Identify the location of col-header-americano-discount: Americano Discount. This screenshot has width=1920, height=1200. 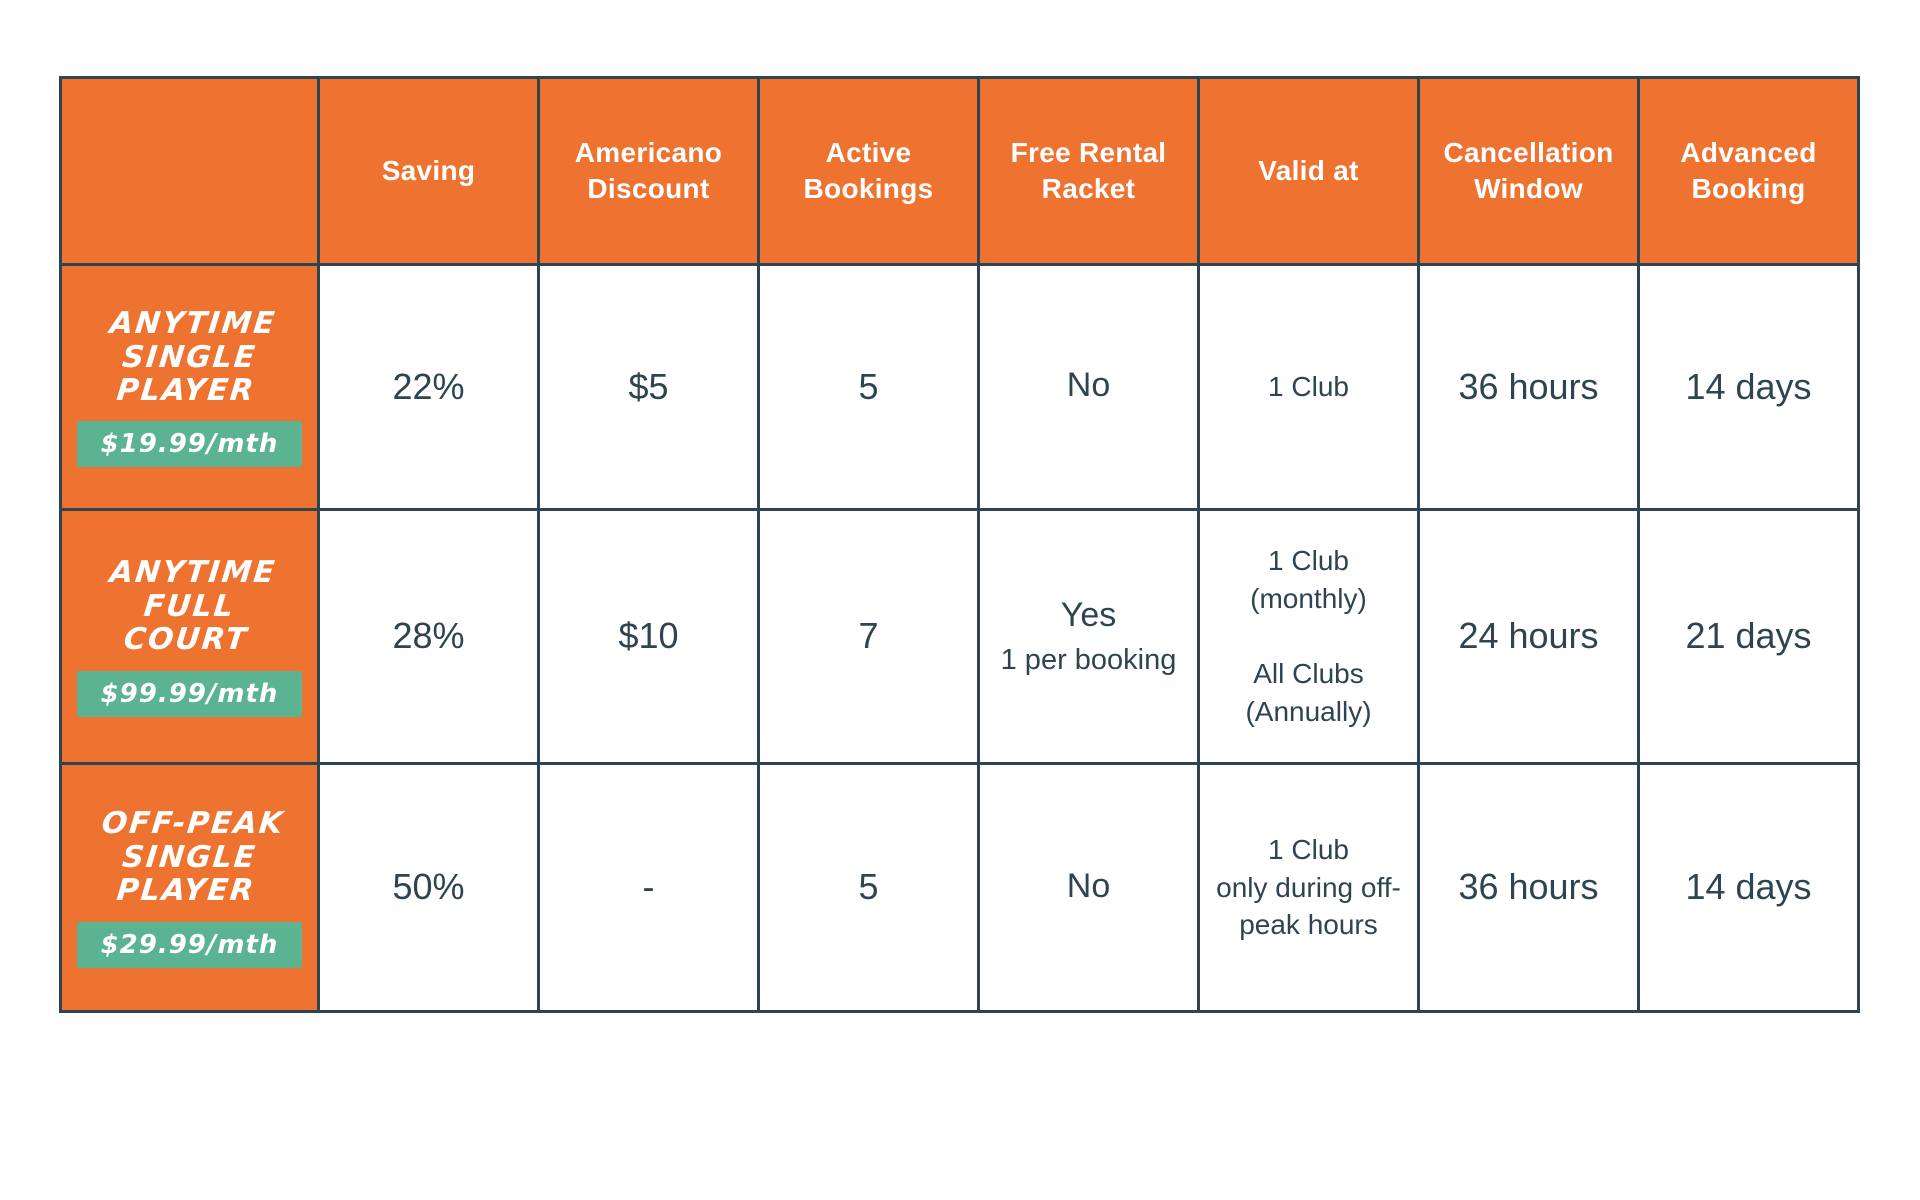
(648, 171).